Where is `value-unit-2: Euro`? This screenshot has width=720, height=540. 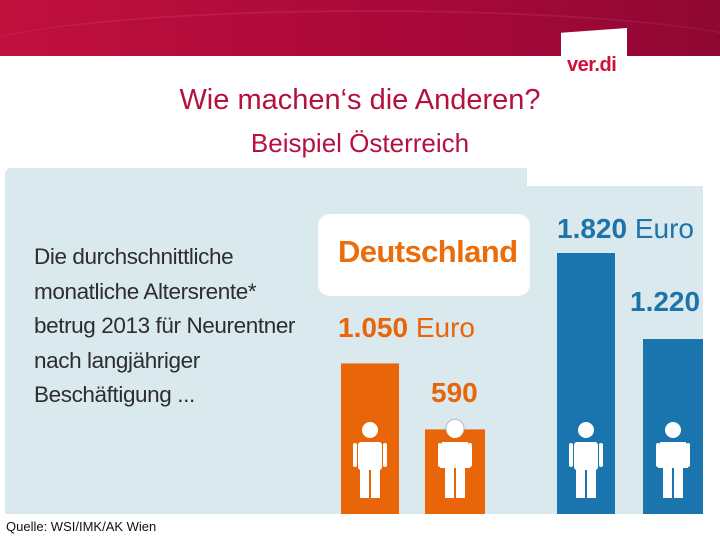
value-unit-2: Euro is located at coordinates (661, 228).